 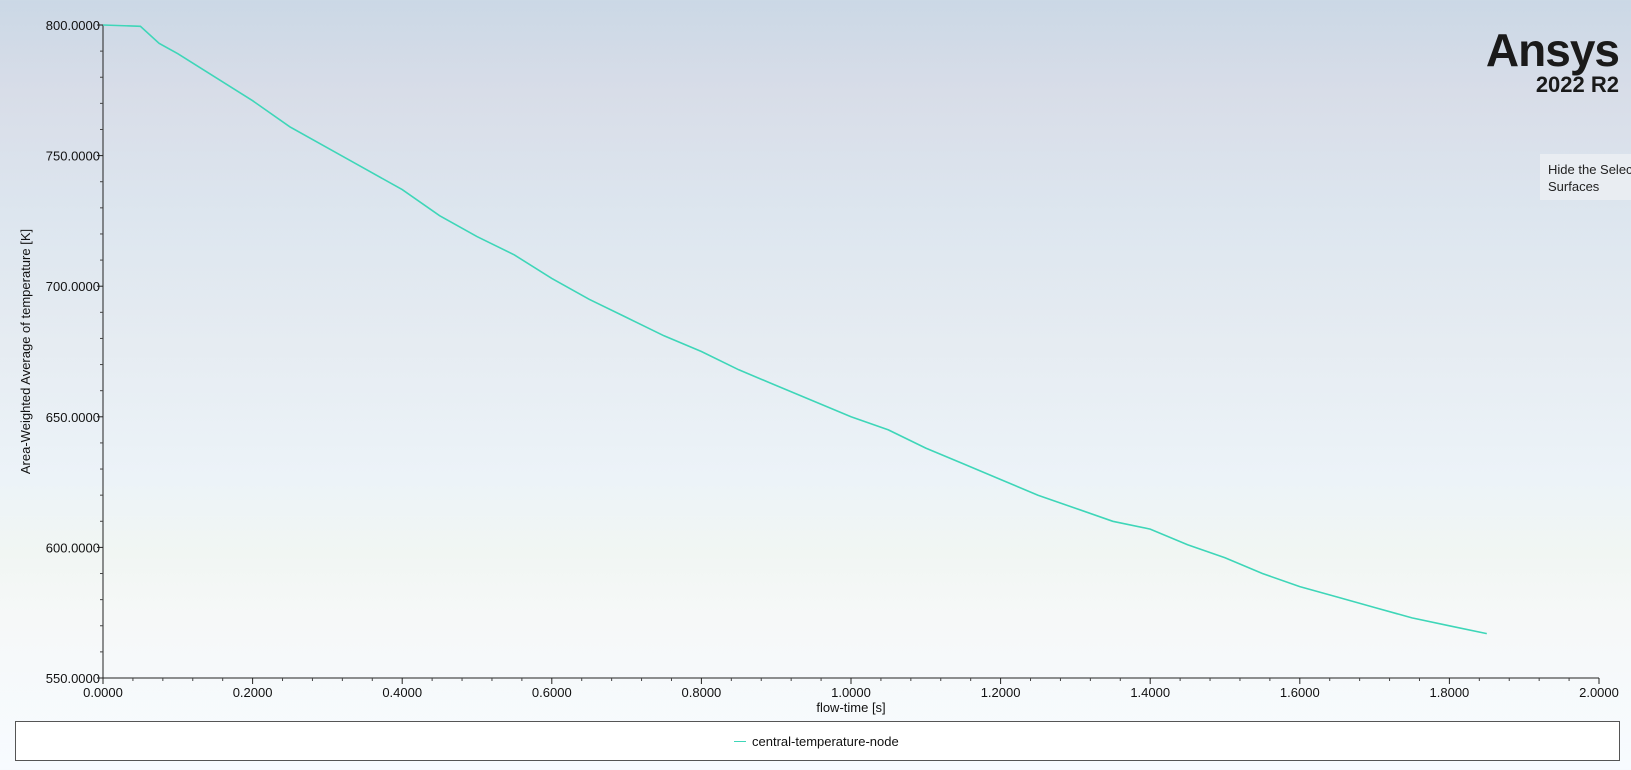 What do you see at coordinates (402, 692) in the screenshot?
I see `x-tick-label: 0.4000` at bounding box center [402, 692].